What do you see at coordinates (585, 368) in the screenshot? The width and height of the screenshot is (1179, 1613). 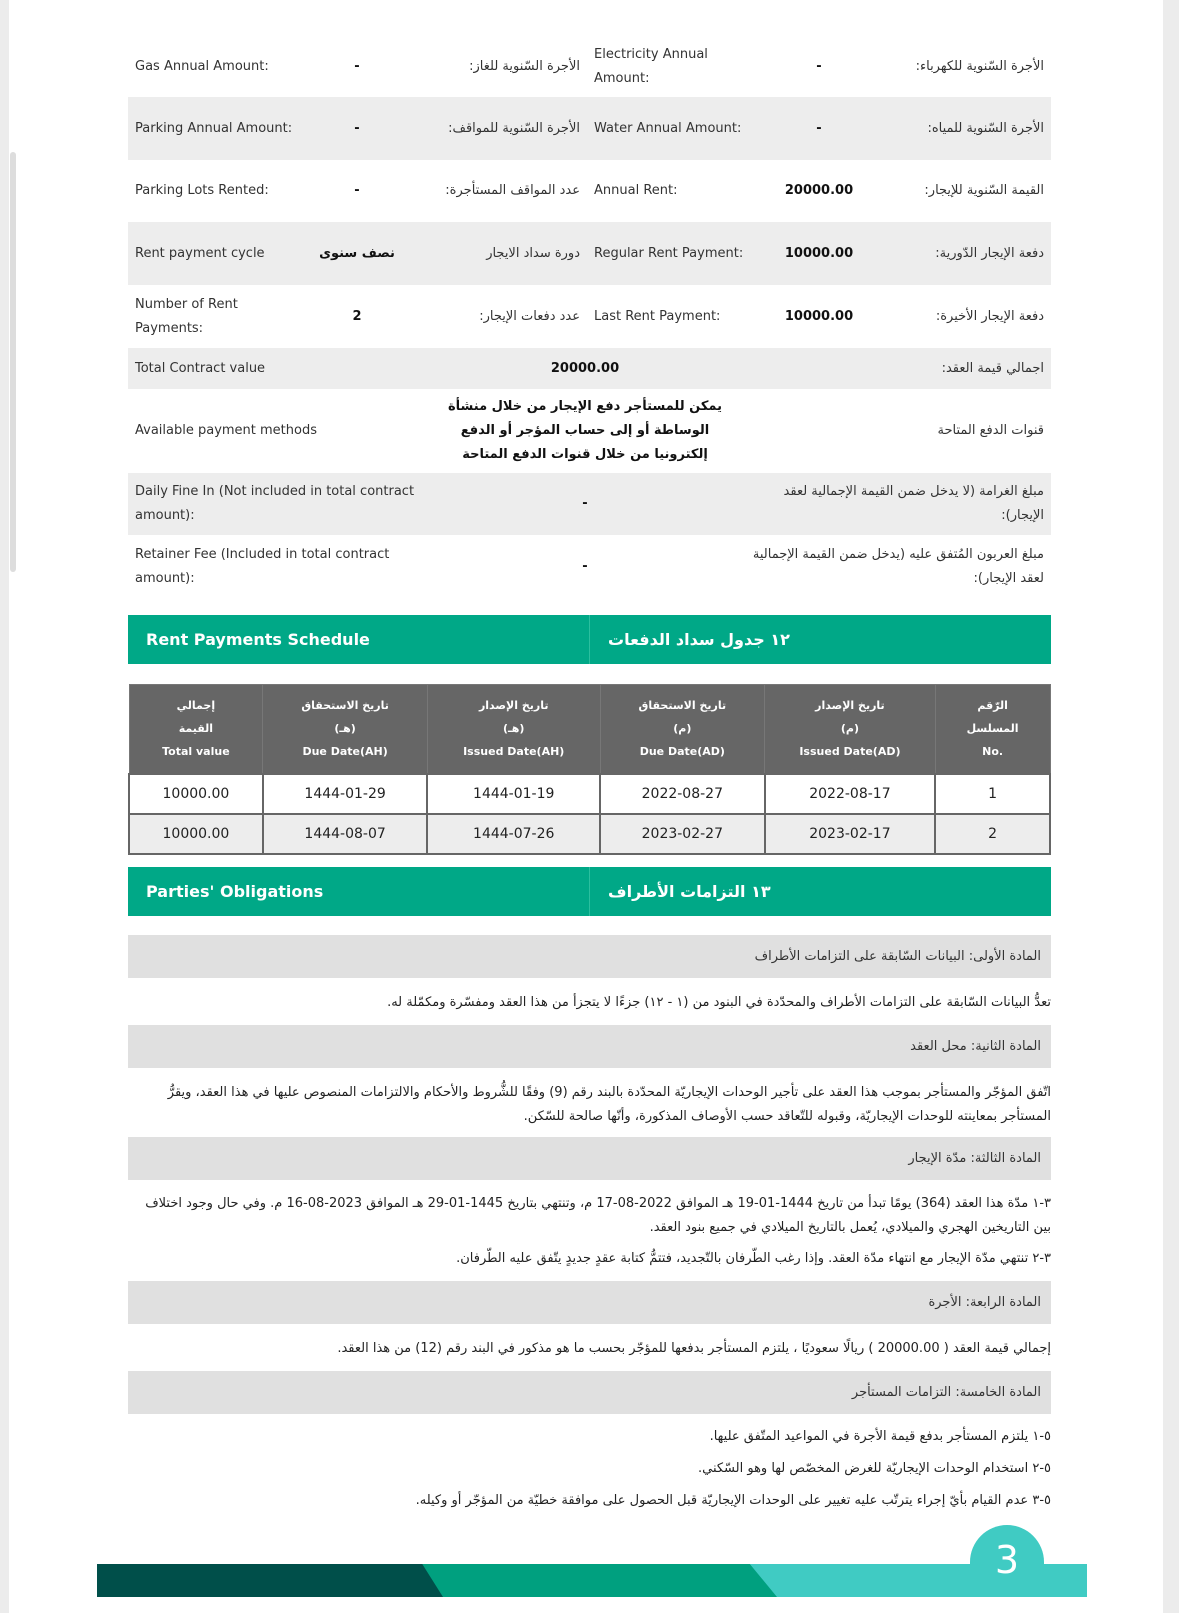 I see `value: 20000.00` at bounding box center [585, 368].